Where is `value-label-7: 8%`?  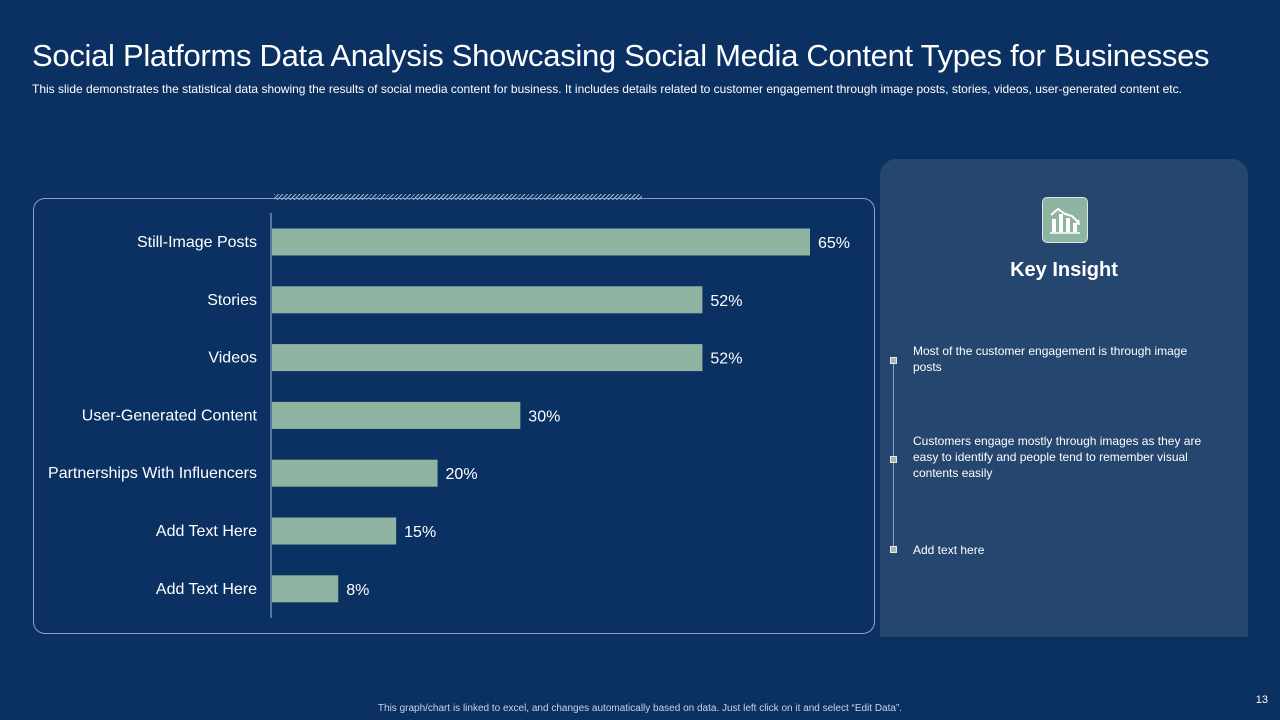 value-label-7: 8% is located at coordinates (357, 590).